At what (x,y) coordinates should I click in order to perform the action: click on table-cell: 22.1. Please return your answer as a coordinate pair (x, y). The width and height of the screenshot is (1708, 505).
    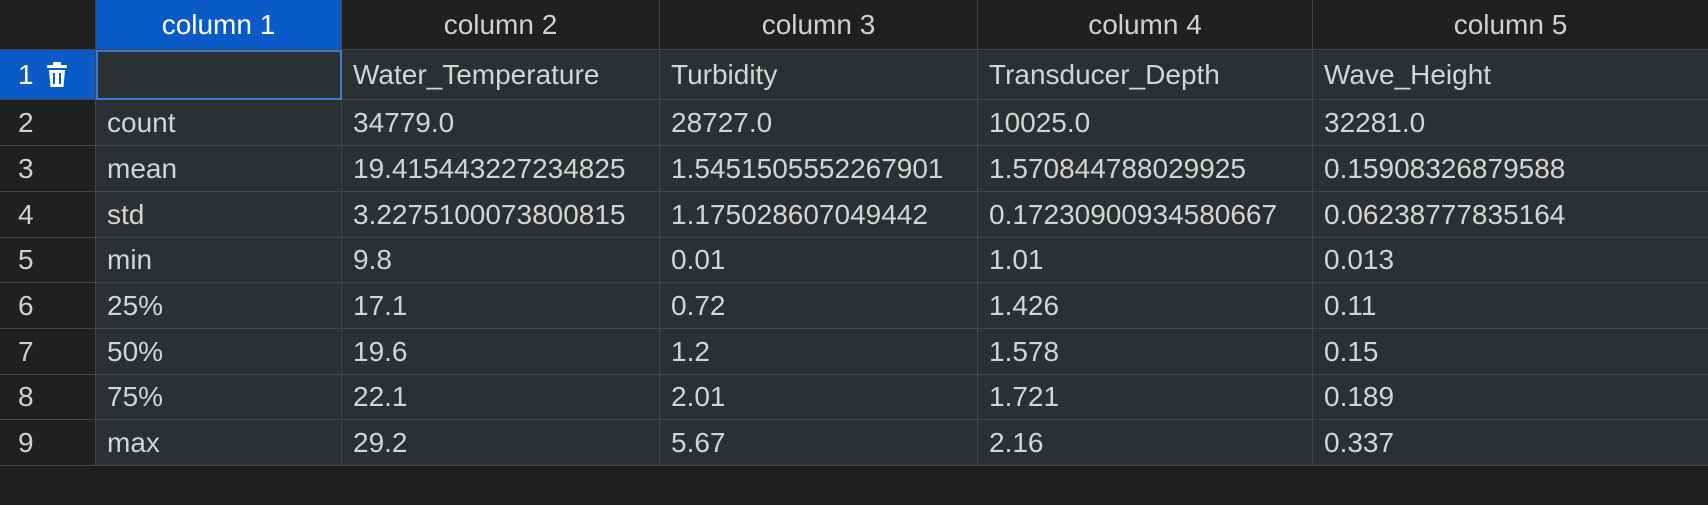
    Looking at the image, I should click on (501, 397).